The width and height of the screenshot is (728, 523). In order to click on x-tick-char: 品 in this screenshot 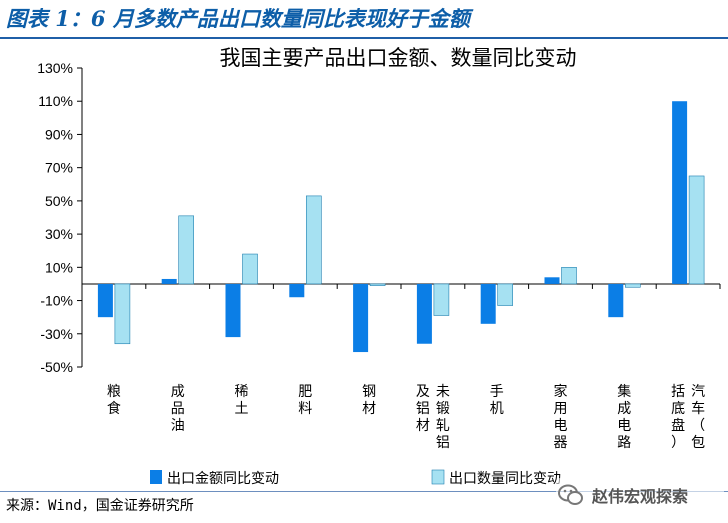, I will do `click(178, 409)`.